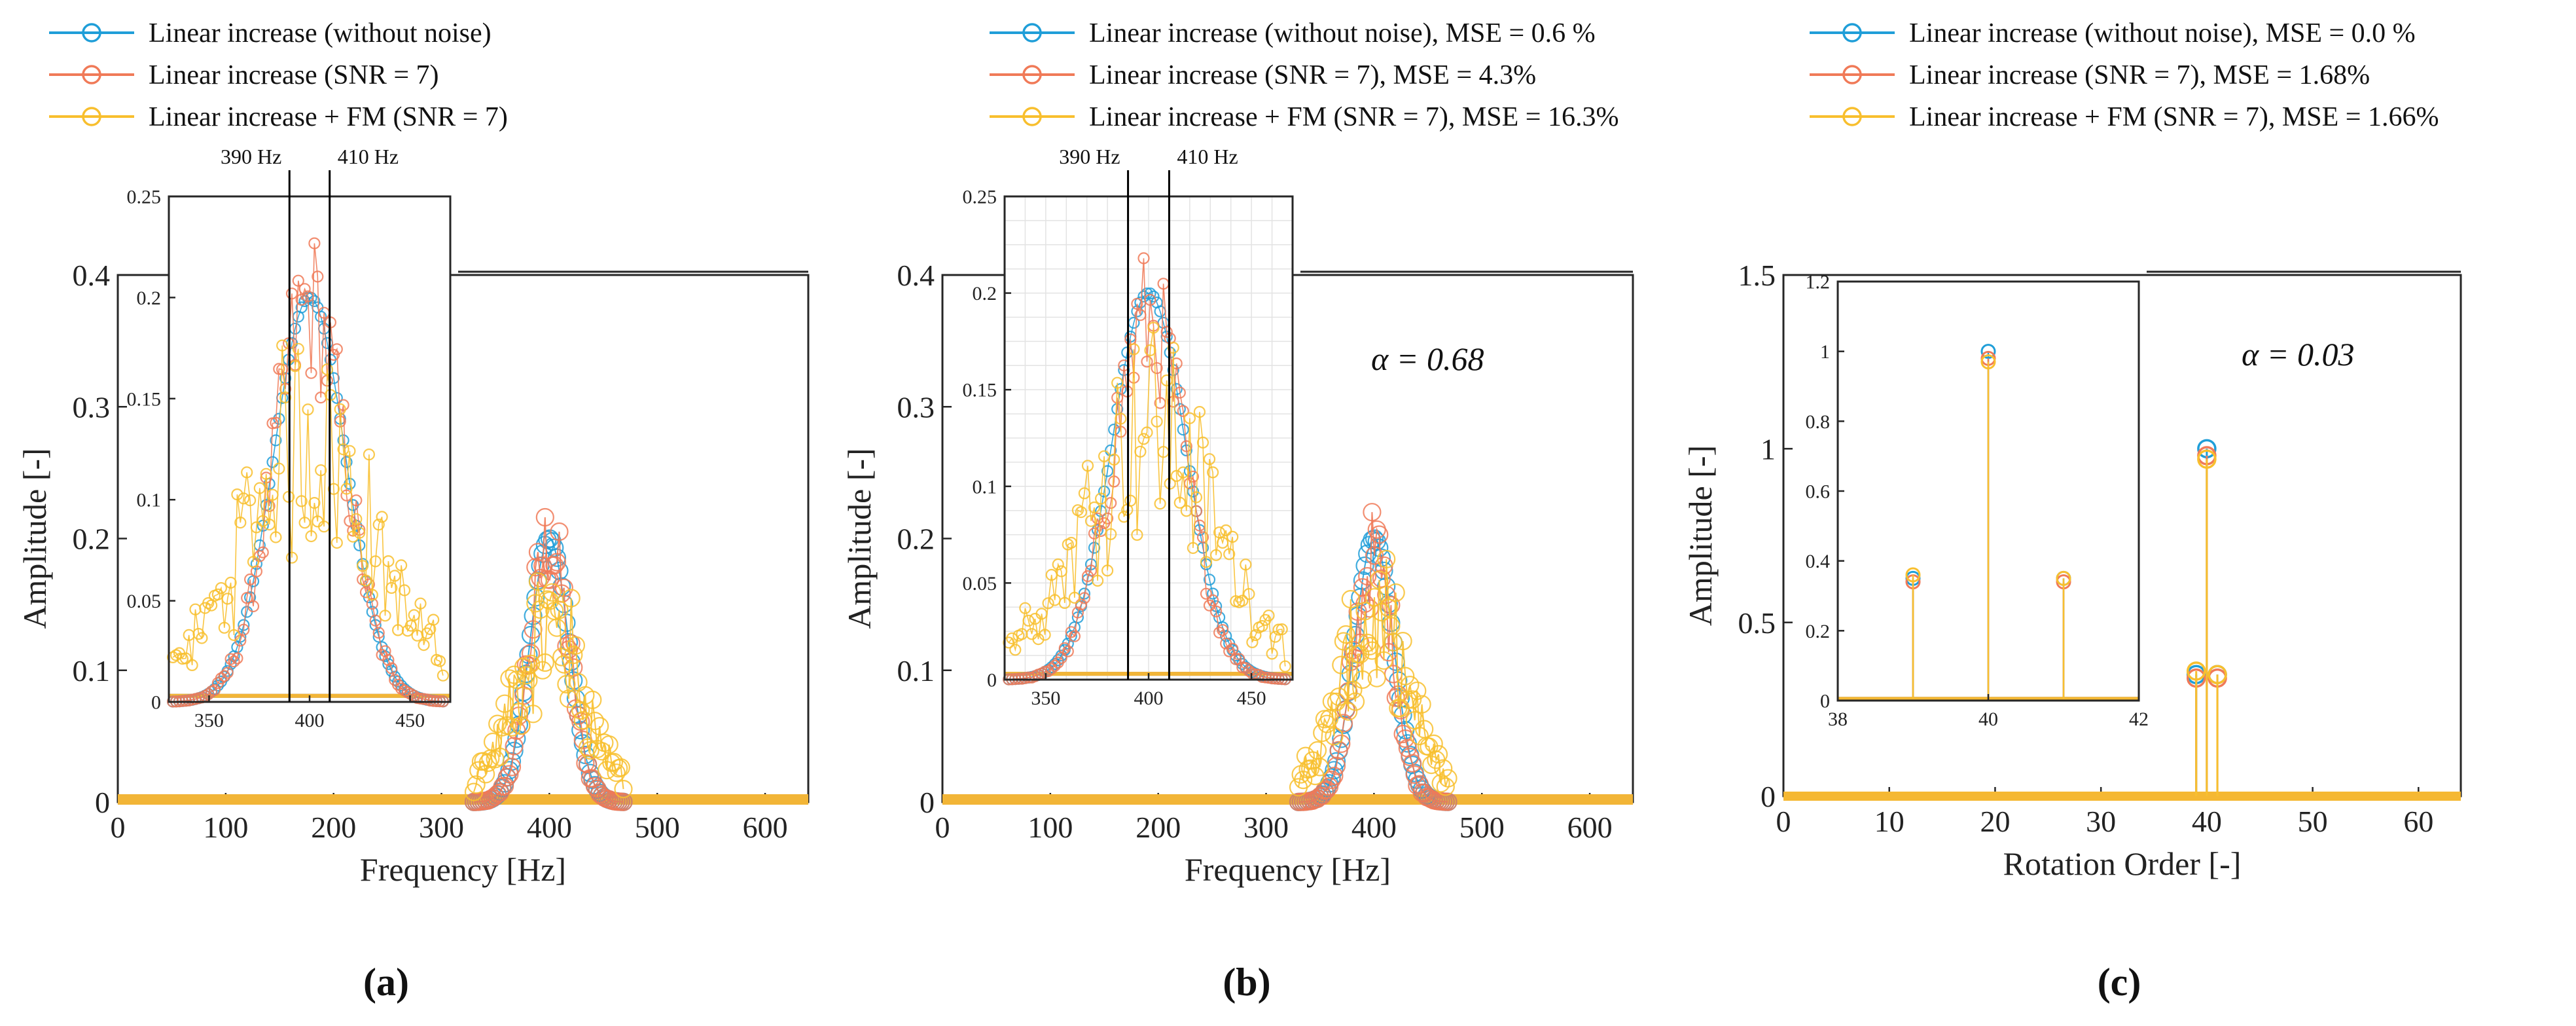  I want to click on main-b-xtick-label: 400, so click(1374, 828).